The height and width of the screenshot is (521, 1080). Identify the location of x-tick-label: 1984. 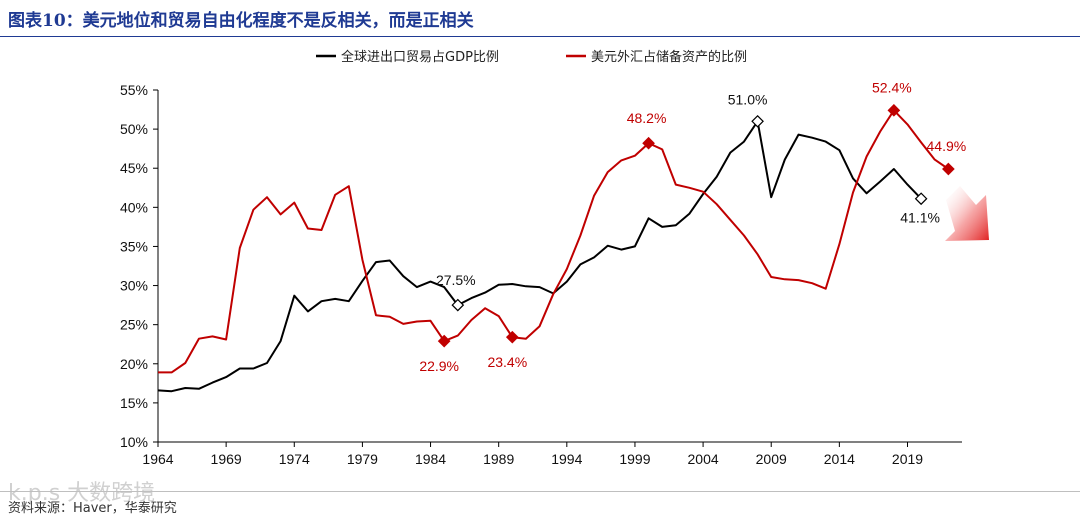
(430, 459).